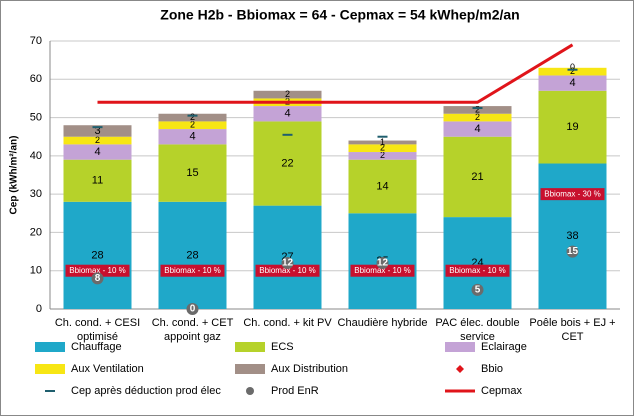 Image resolution: width=634 pixels, height=416 pixels. I want to click on legend-item: Chauffage, so click(78, 347).